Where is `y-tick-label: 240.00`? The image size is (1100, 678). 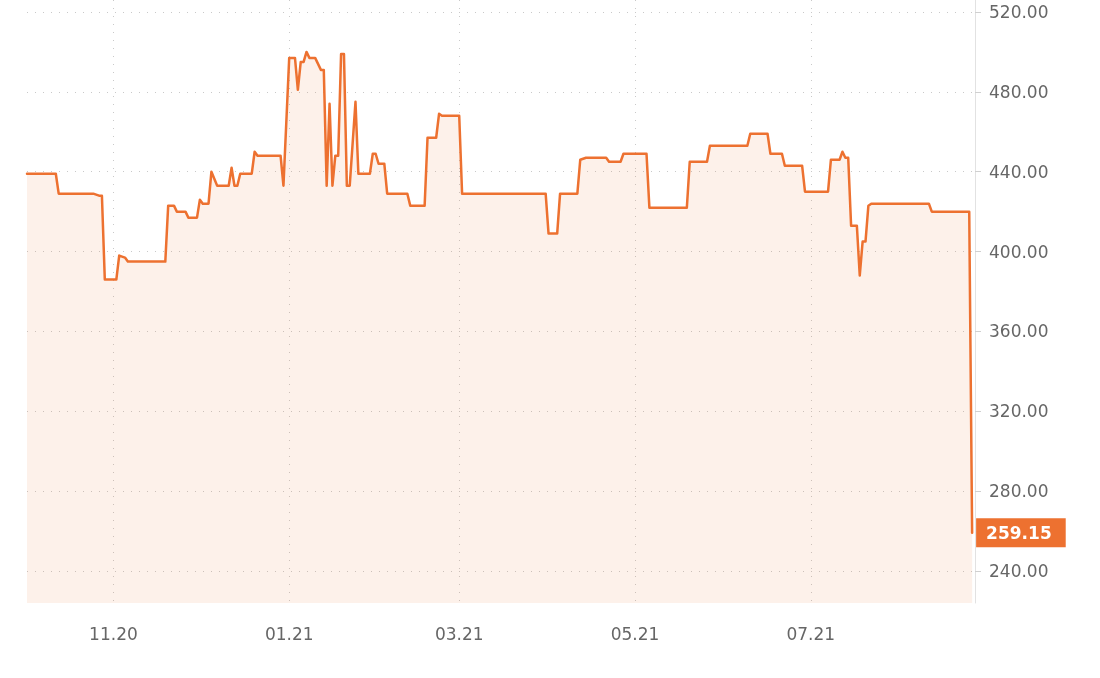
y-tick-label: 240.00 is located at coordinates (1019, 571).